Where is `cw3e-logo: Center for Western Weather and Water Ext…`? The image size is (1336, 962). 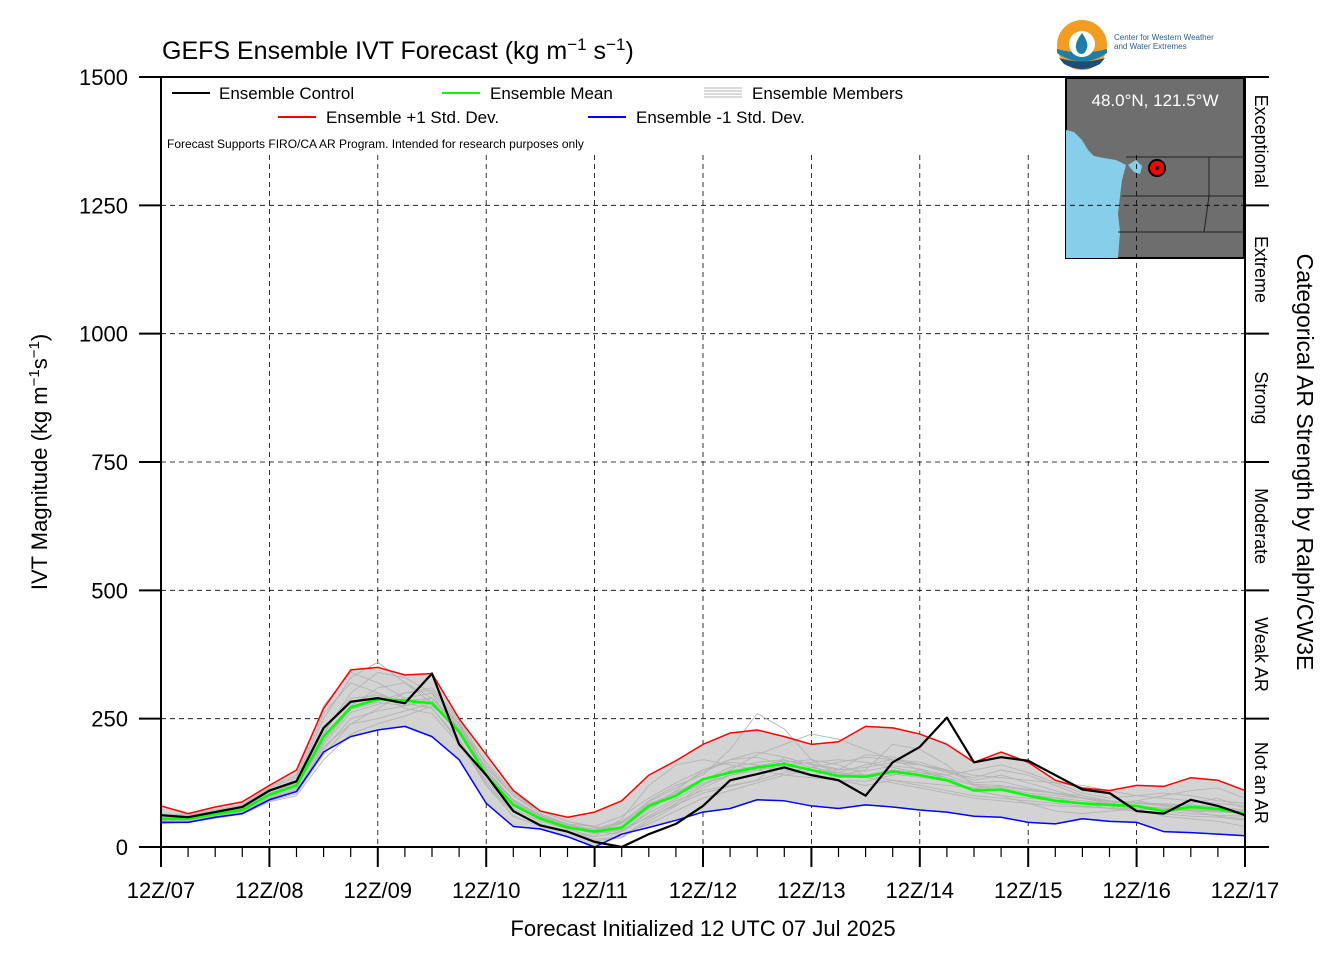
cw3e-logo: Center for Western Weather and Water Ext… is located at coordinates (1151, 46).